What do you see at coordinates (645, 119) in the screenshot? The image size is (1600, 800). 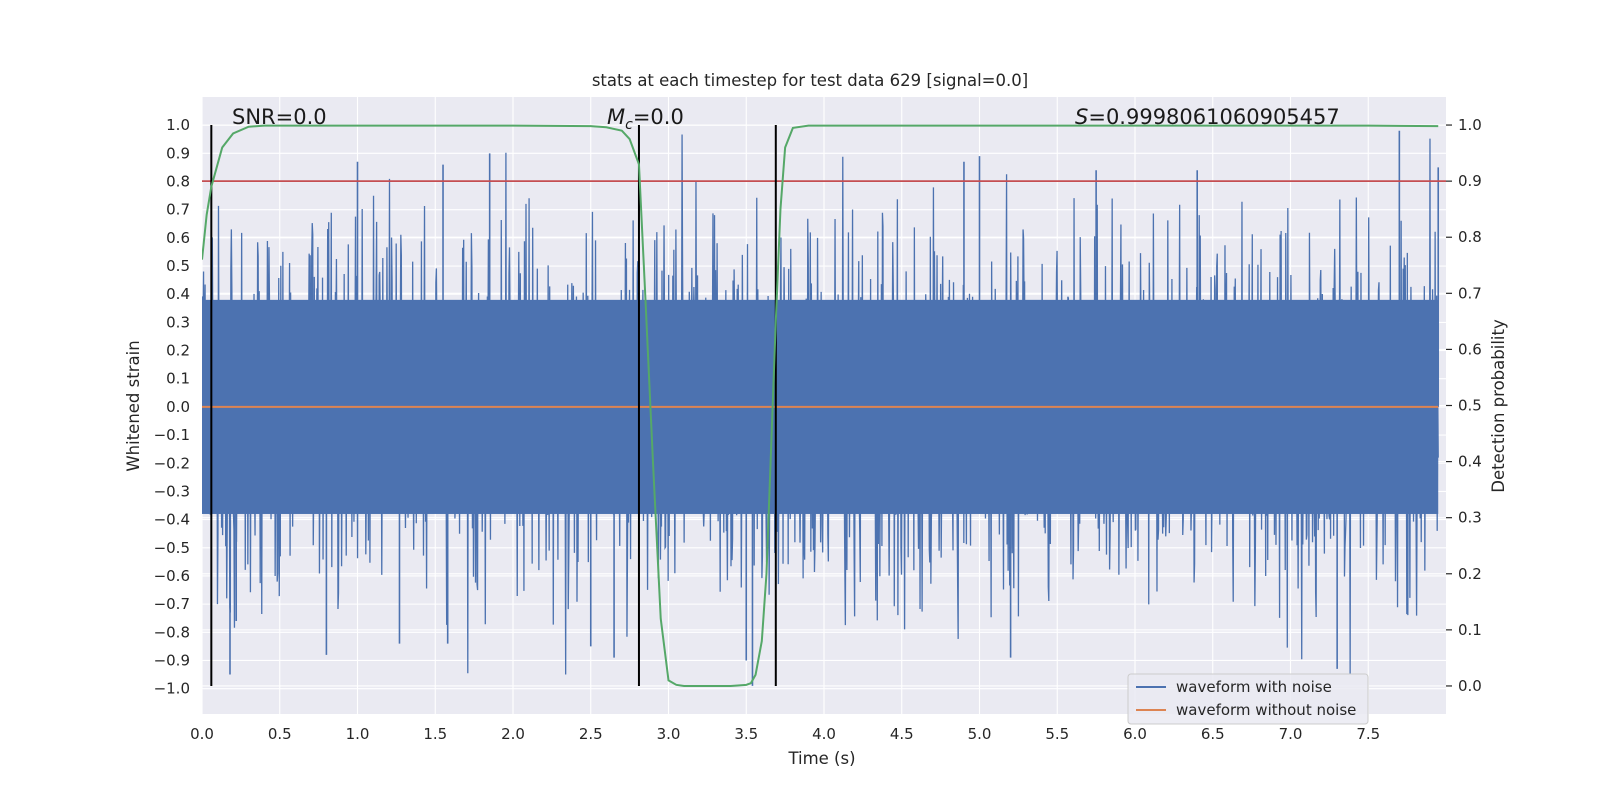 I see `chirp-mass-annotation: Mc=0.0` at bounding box center [645, 119].